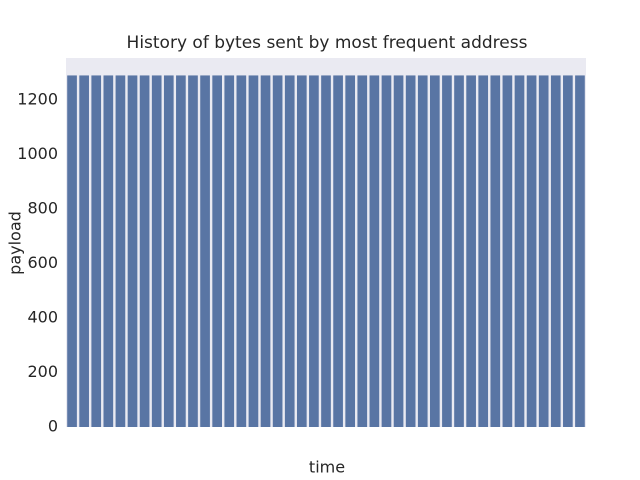 This screenshot has height=480, width=640. I want to click on y-tick-label: 0, so click(53, 426).